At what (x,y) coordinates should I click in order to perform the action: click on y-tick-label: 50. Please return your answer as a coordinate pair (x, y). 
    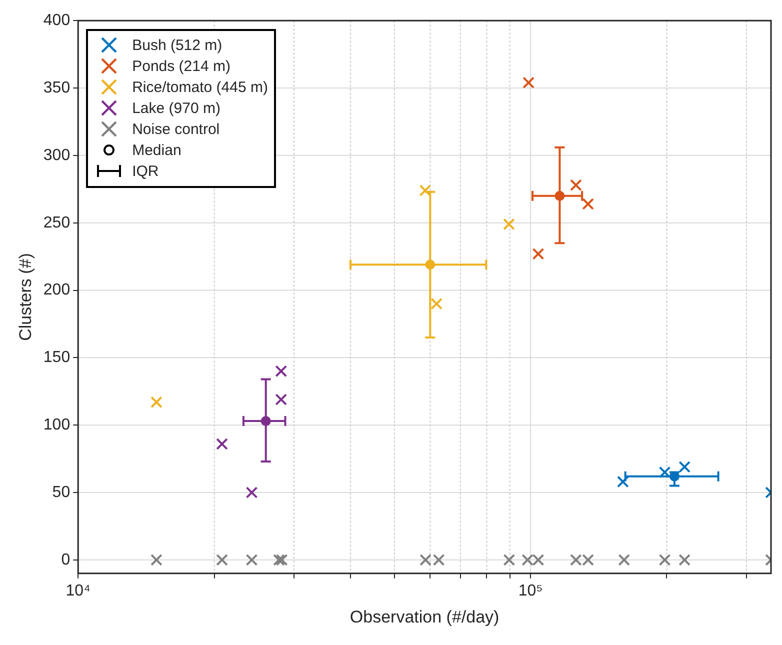
    Looking at the image, I should click on (61, 492).